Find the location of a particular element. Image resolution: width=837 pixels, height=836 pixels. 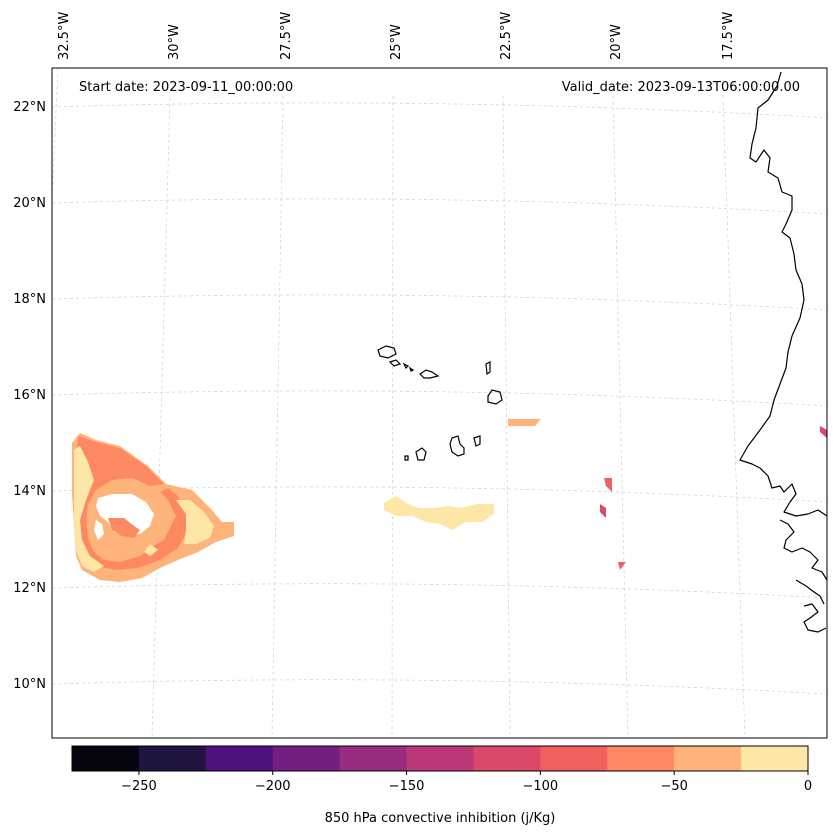

lat-label: 12°N is located at coordinates (29, 588).